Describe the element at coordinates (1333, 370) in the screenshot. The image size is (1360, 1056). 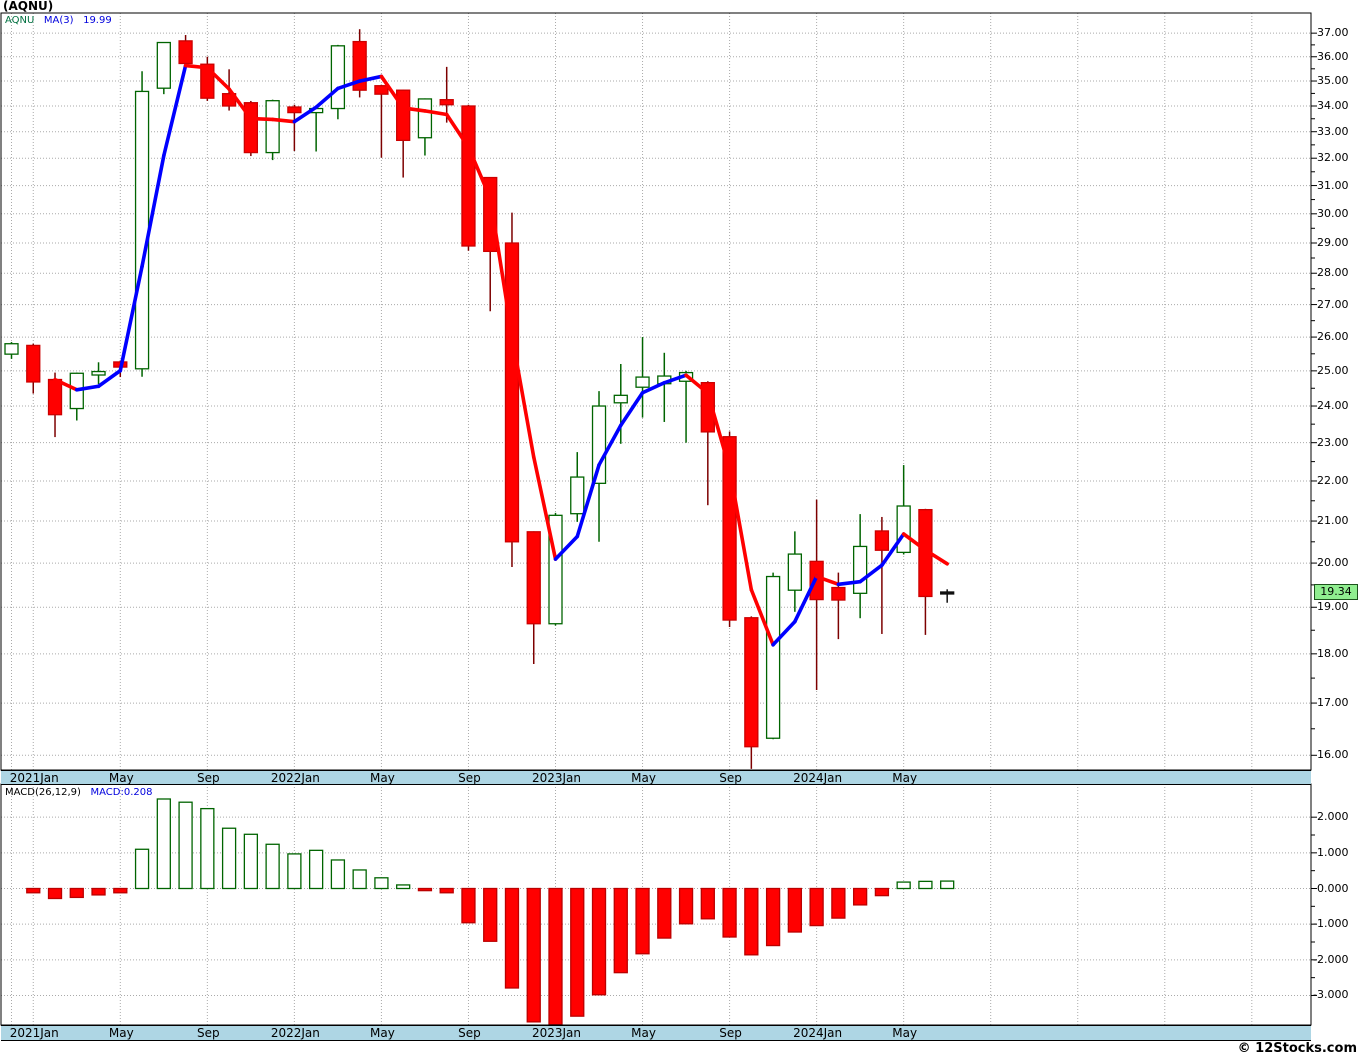
I see `price-tick-label: 25.00` at that location.